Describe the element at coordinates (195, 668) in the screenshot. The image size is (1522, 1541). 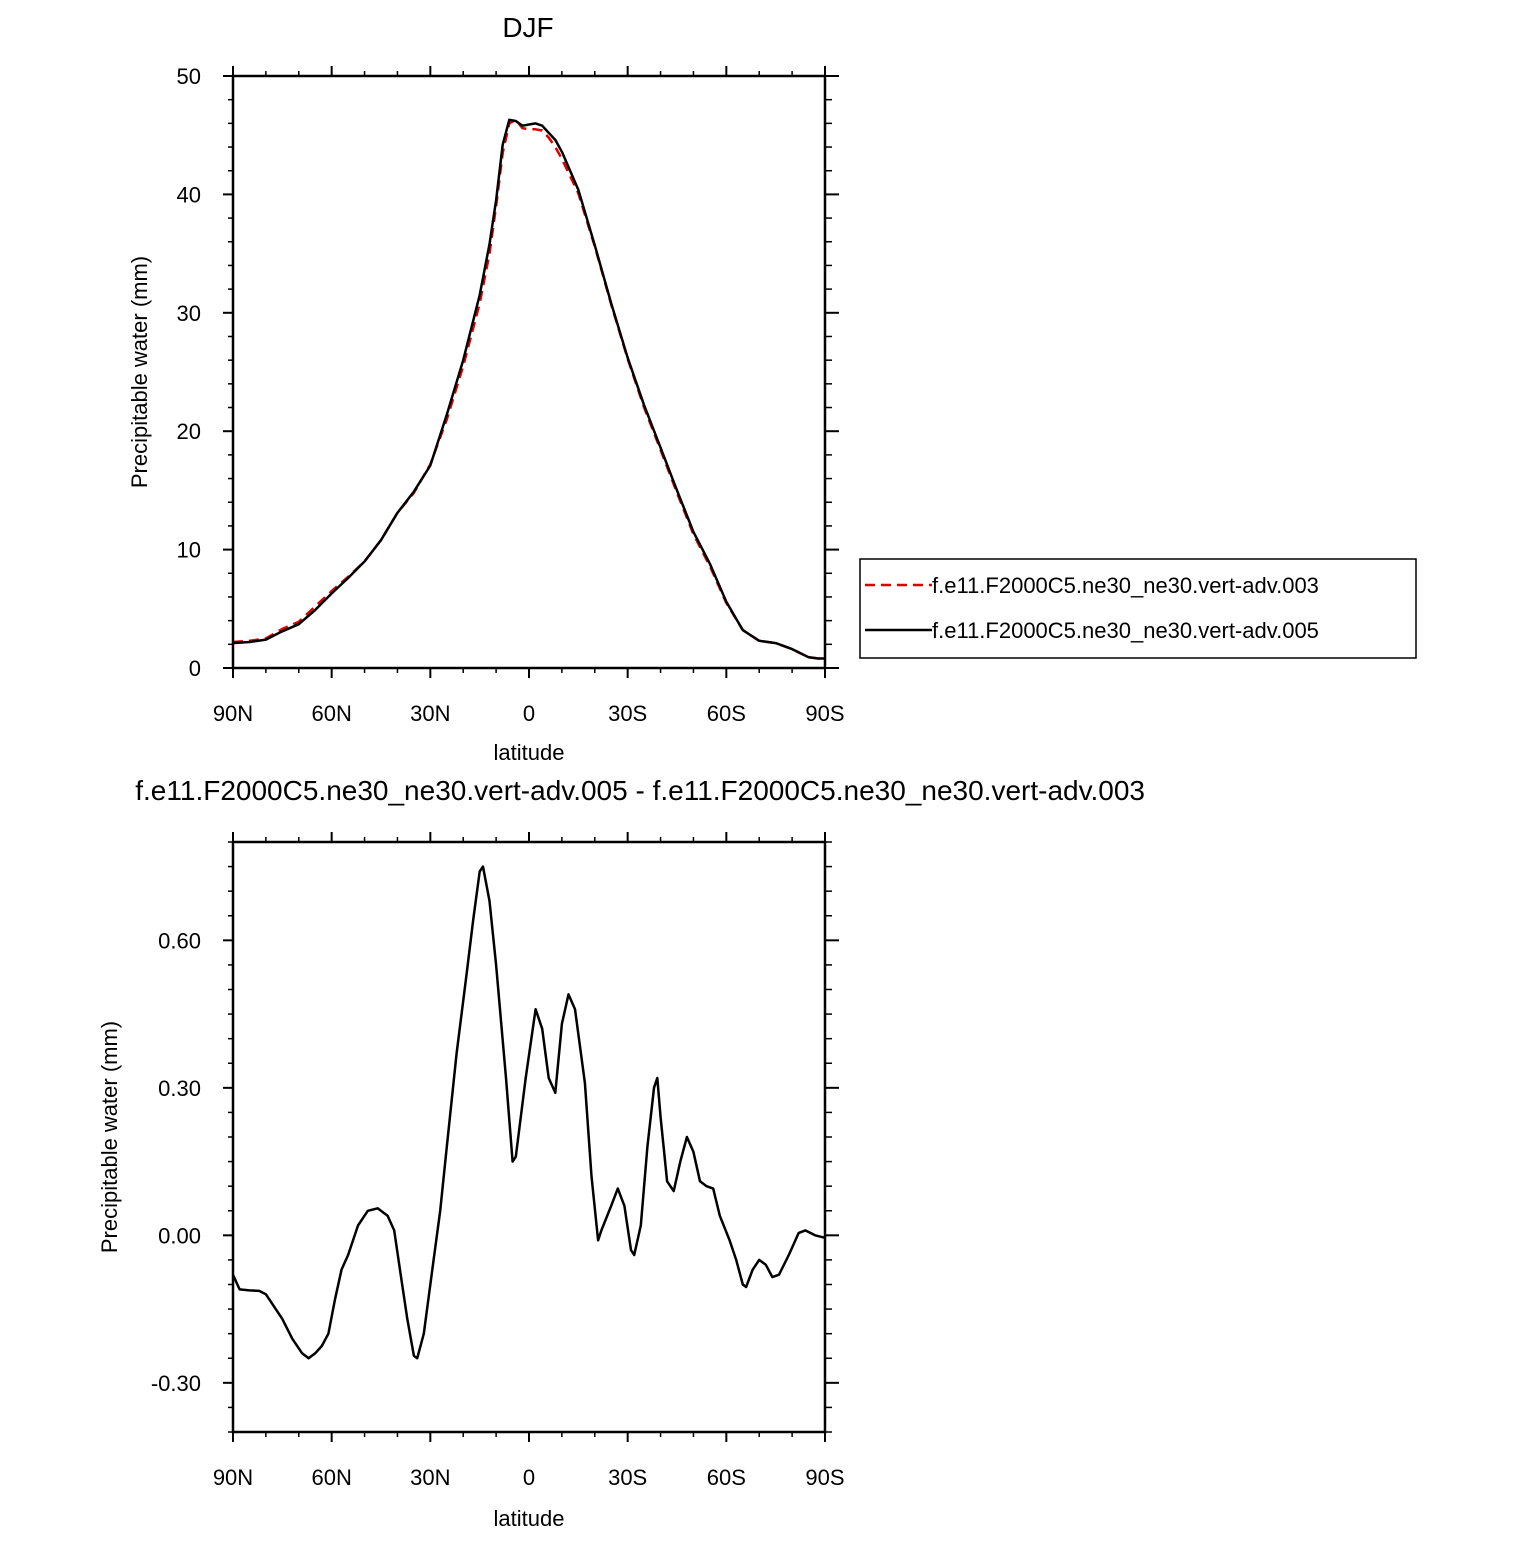
I see `top-y-tick-label: 0` at that location.